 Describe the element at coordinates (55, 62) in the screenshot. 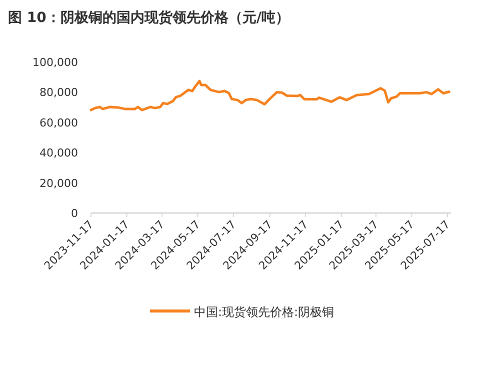

I see `y-tick-label: 100,000` at that location.